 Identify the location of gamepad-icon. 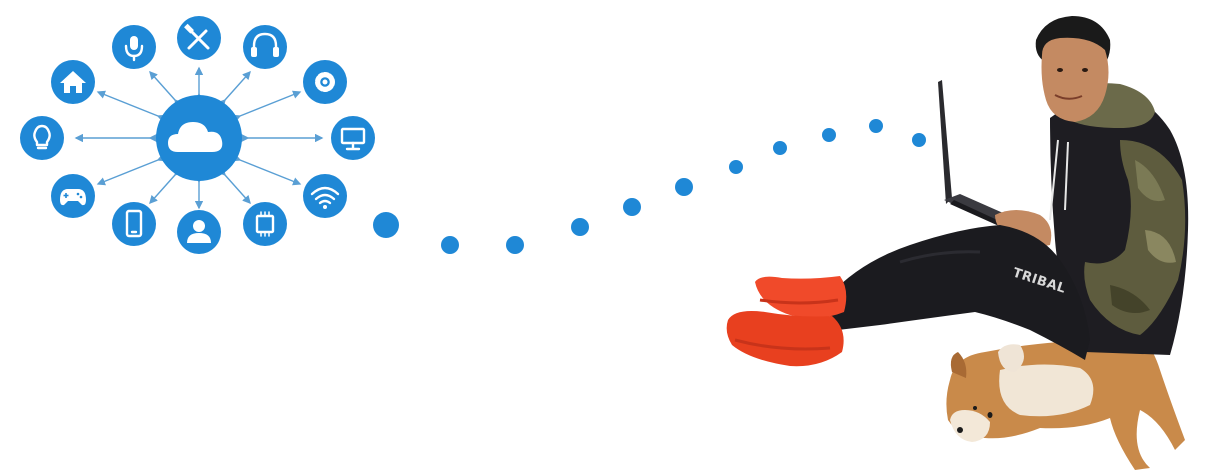
(73, 196).